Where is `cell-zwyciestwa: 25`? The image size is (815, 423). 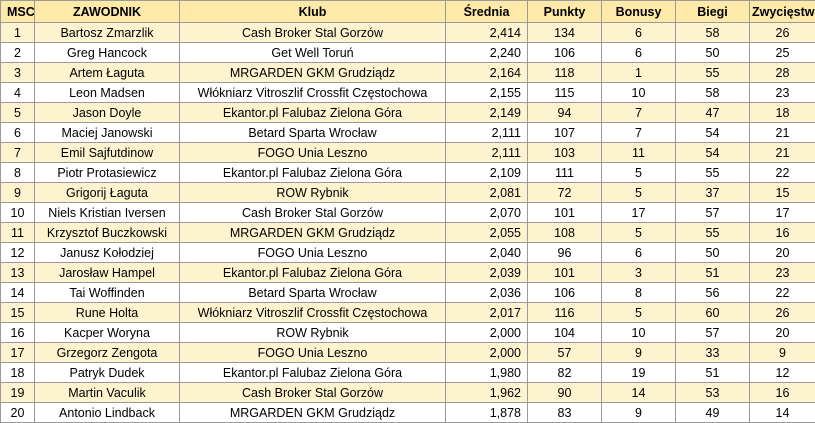 cell-zwyciestwa: 25 is located at coordinates (782, 53).